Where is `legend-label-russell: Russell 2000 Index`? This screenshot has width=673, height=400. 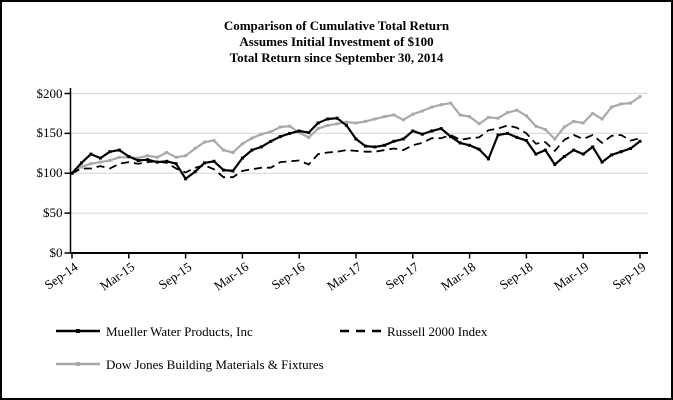
legend-label-russell: Russell 2000 Index is located at coordinates (437, 331).